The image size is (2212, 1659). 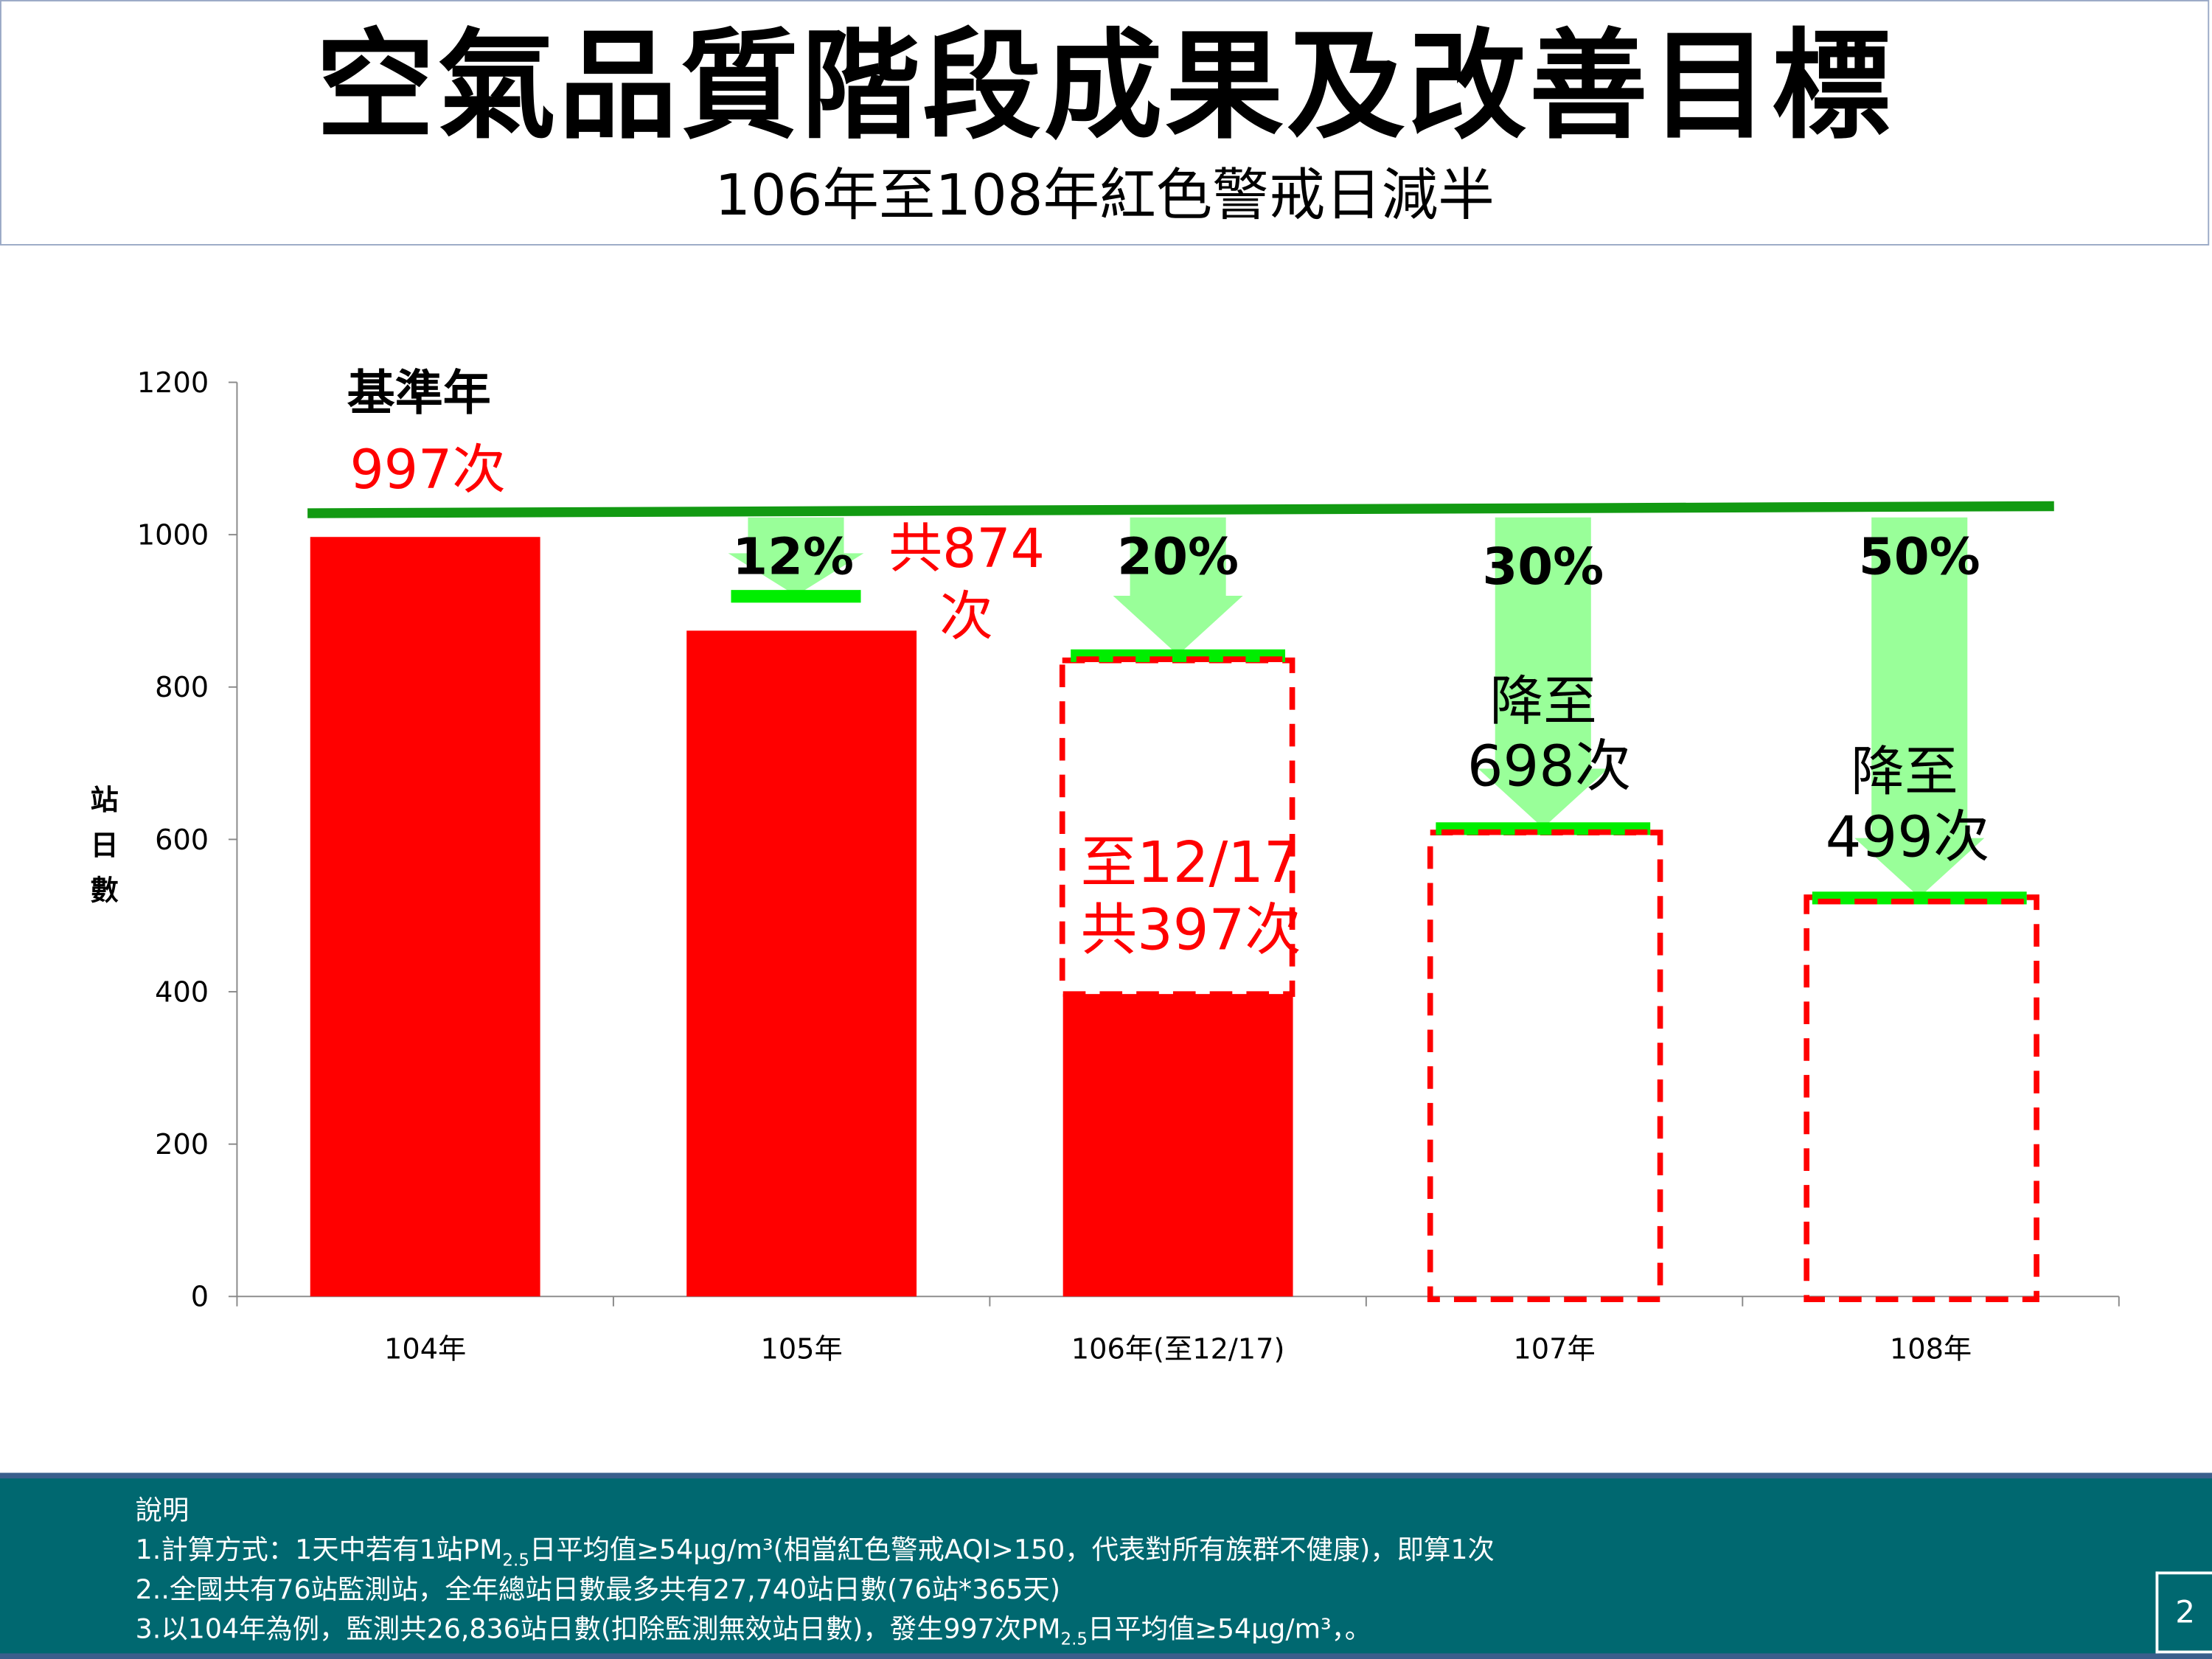 I want to click on x-tick-label: 105年, so click(x=802, y=1349).